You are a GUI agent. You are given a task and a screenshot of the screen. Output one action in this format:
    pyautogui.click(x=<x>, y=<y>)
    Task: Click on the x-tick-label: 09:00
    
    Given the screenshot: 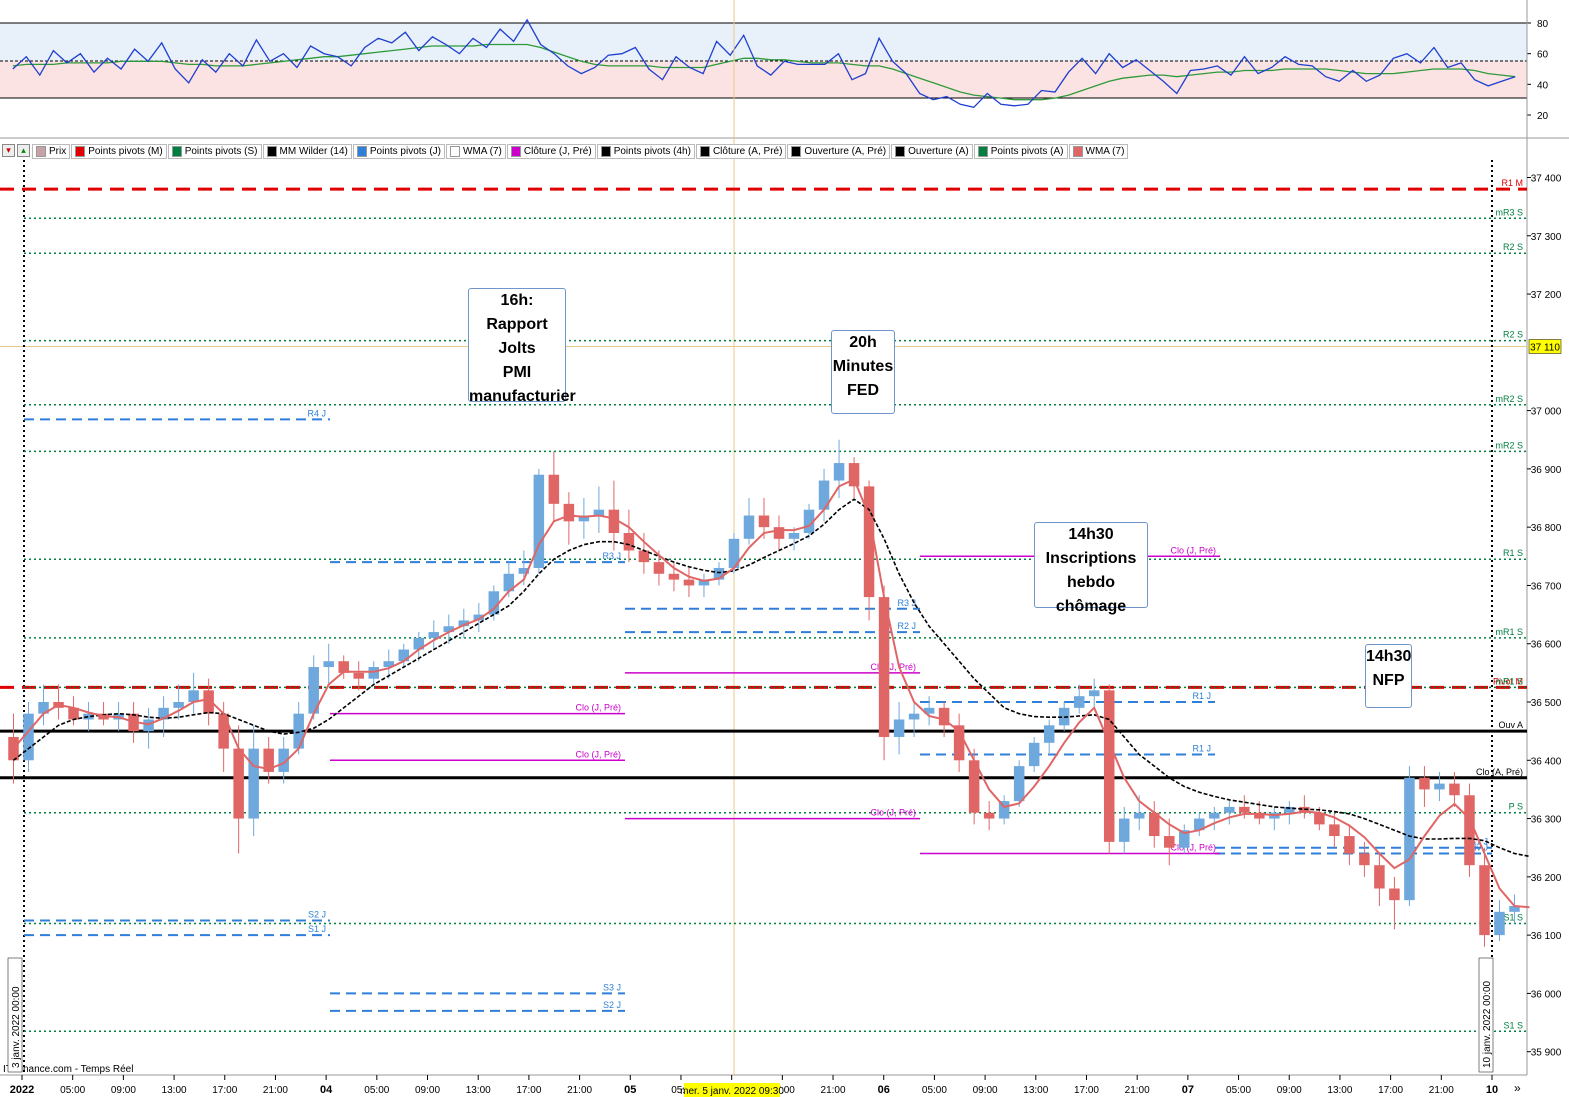 What is the action you would take?
    pyautogui.click(x=1289, y=1090)
    